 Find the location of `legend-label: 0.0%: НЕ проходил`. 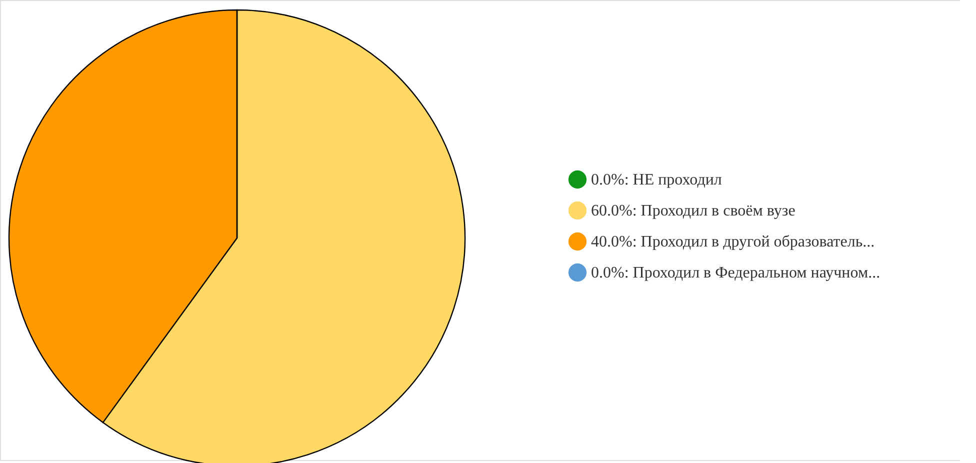

legend-label: 0.0%: НЕ проходил is located at coordinates (656, 180).